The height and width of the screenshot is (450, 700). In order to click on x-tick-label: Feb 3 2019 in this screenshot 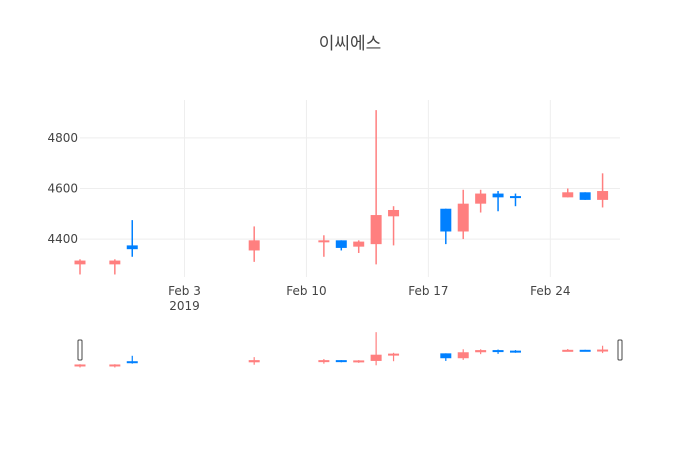, I will do `click(184, 298)`.